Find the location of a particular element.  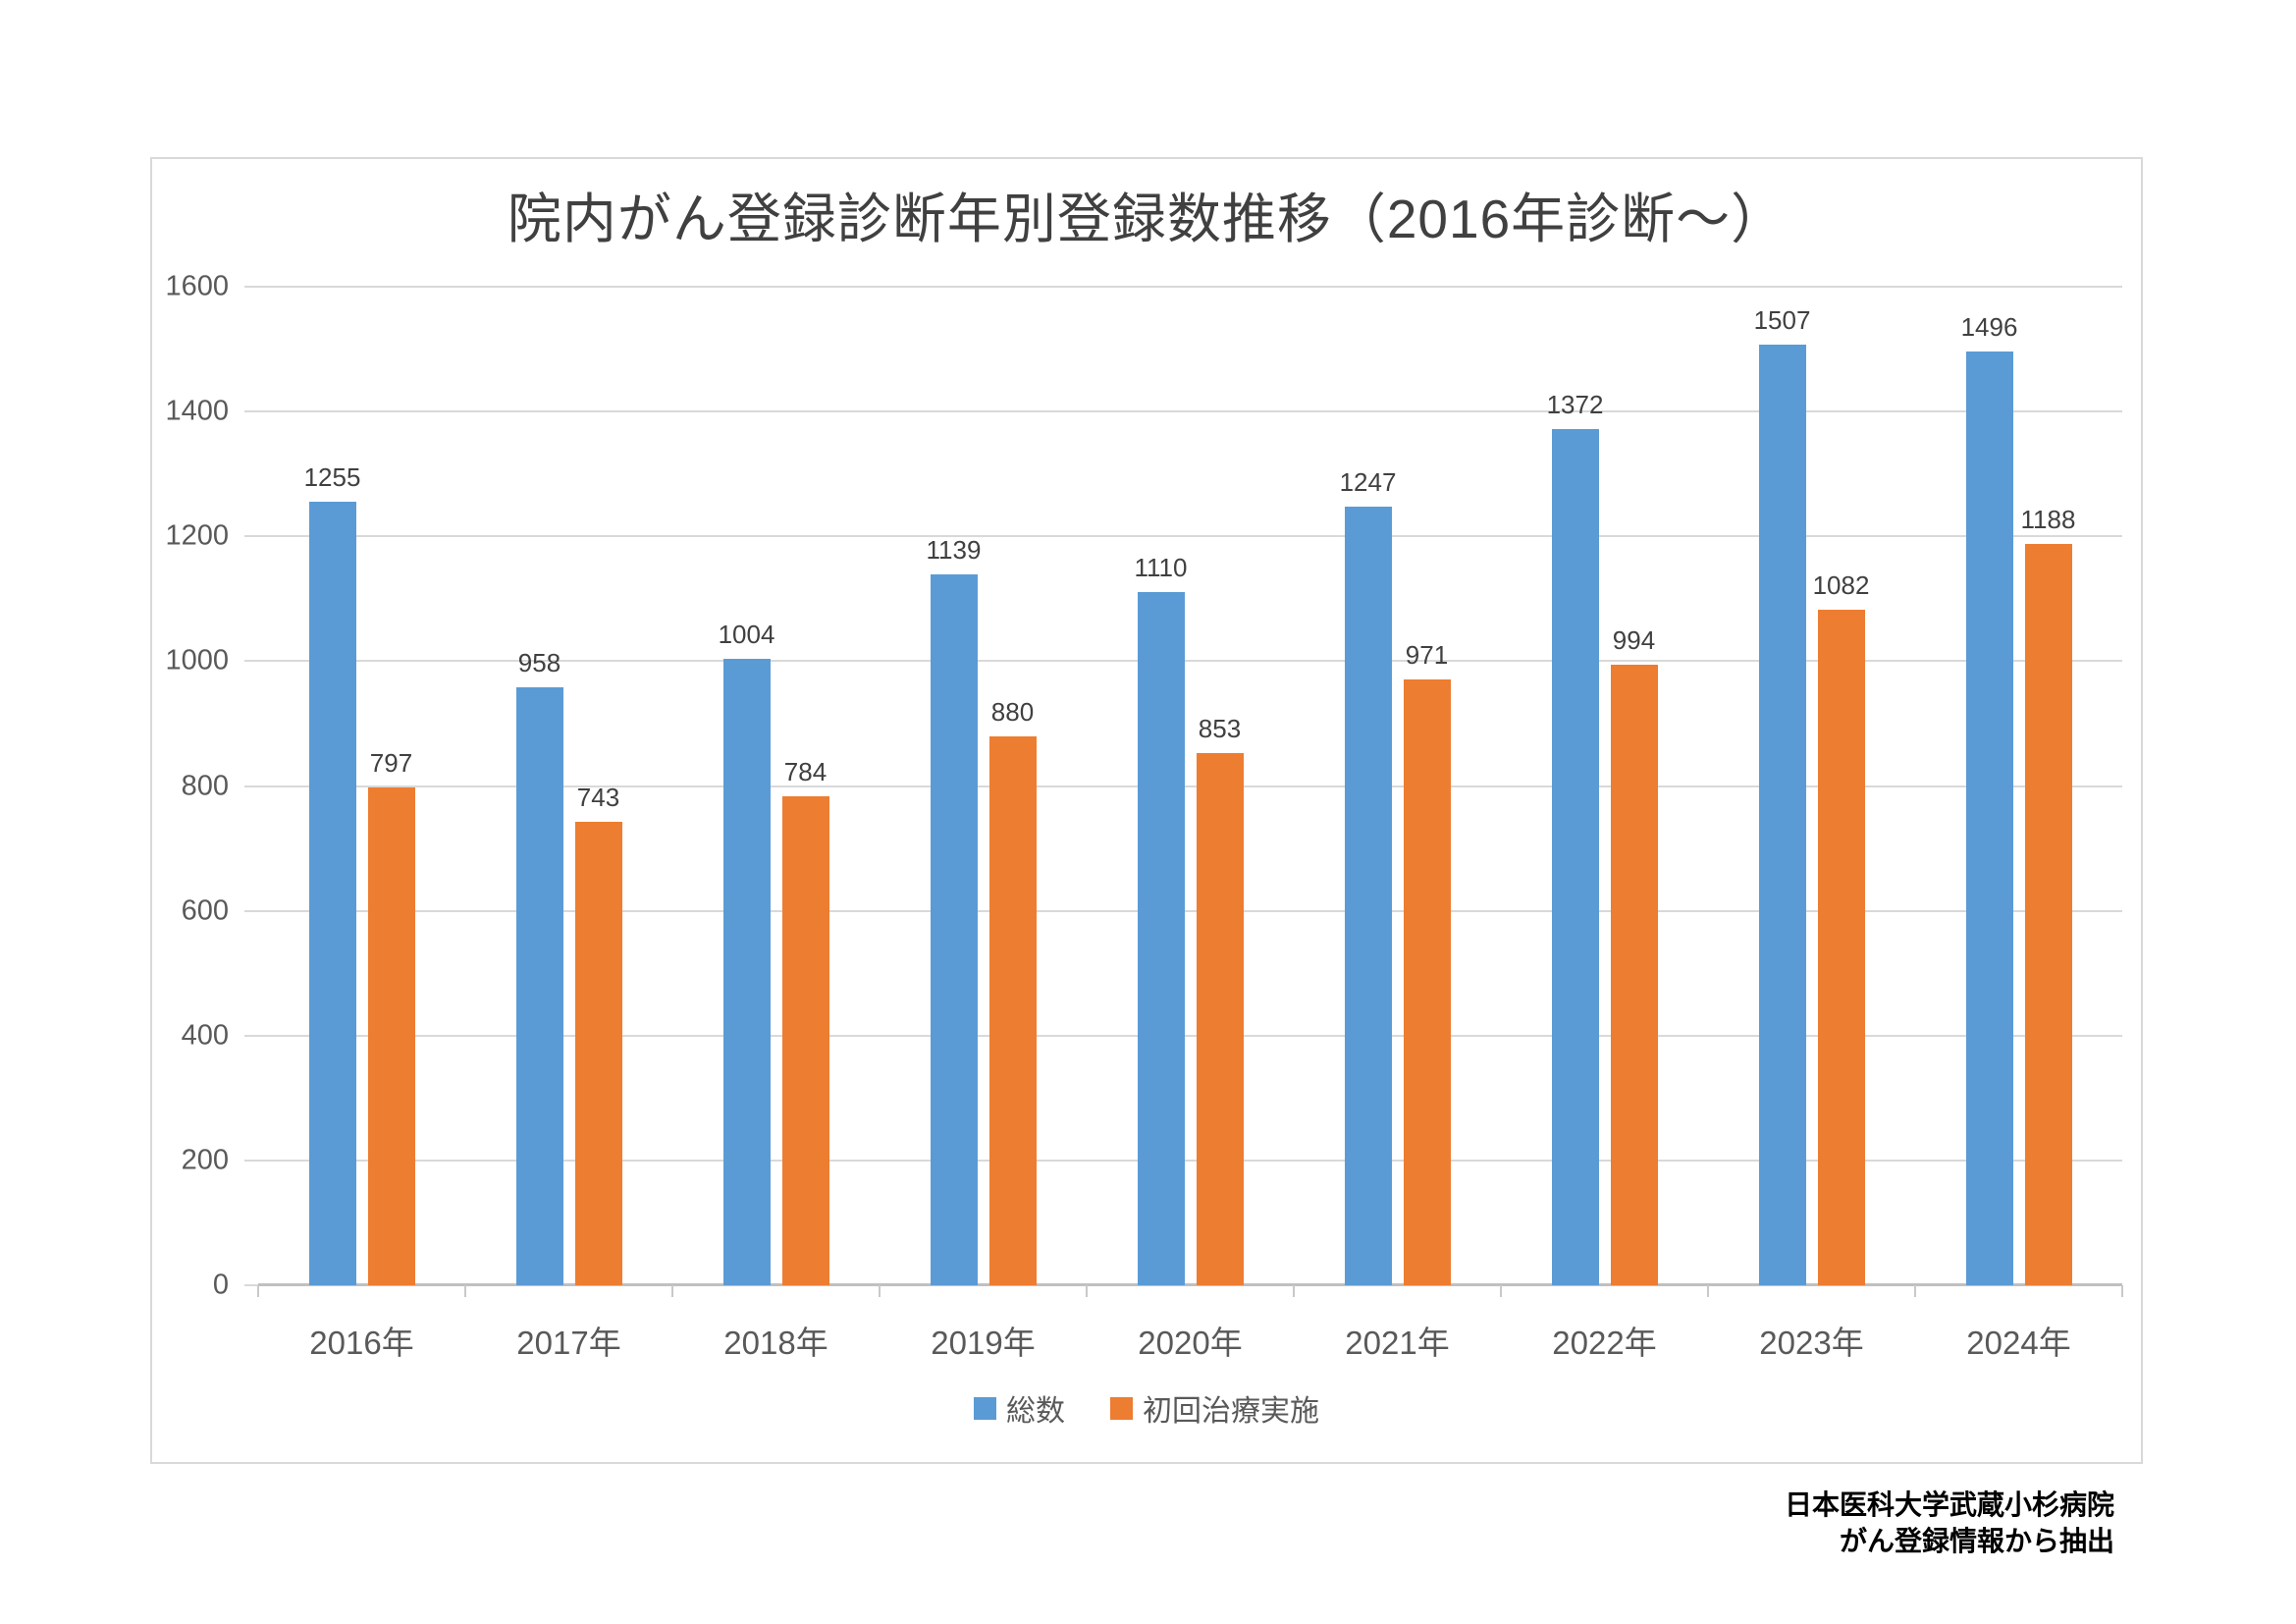

legend: 総数 初回治療実施 is located at coordinates (1146, 1408).